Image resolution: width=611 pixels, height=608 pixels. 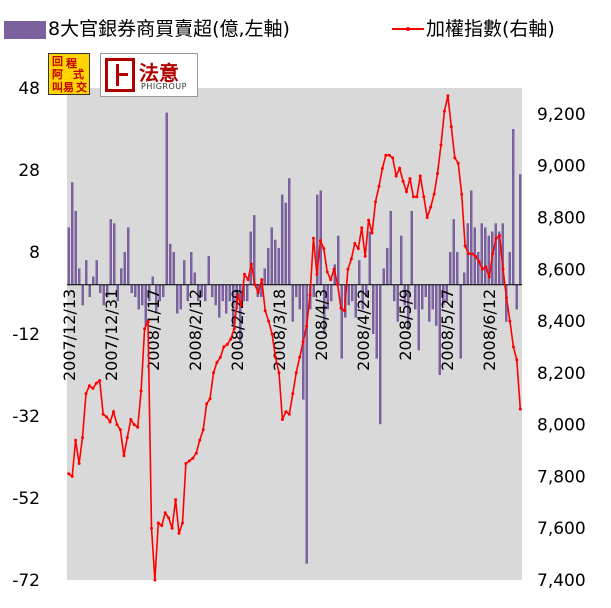 I want to click on date-label: 2008/6/12, so click(x=489, y=330).